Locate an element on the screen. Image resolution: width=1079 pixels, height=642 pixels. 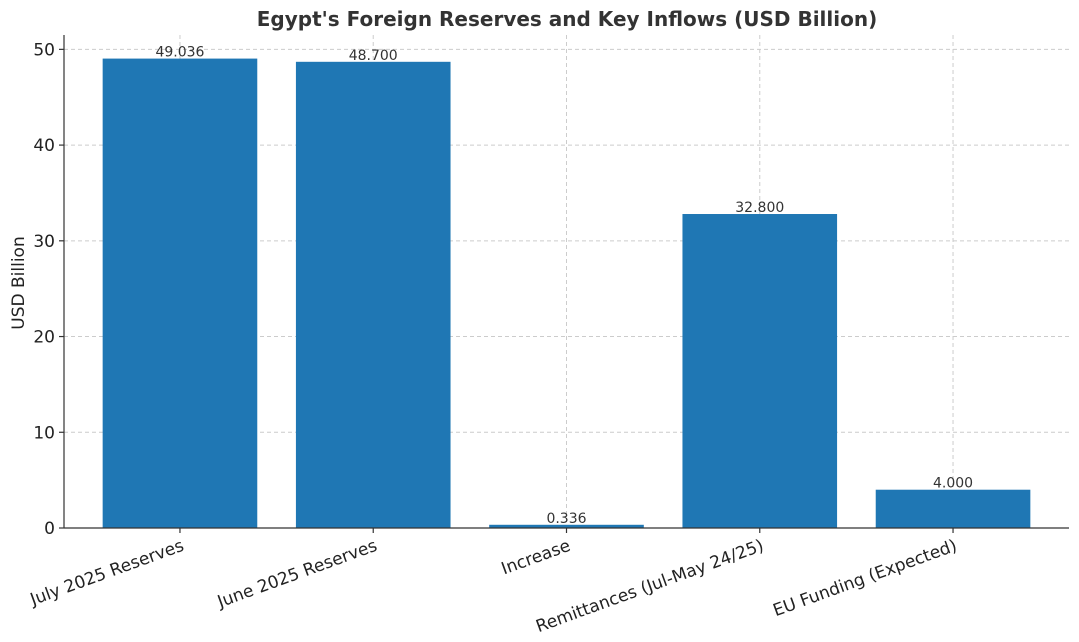
y-tick-label-1: 10 is located at coordinates (44, 433).